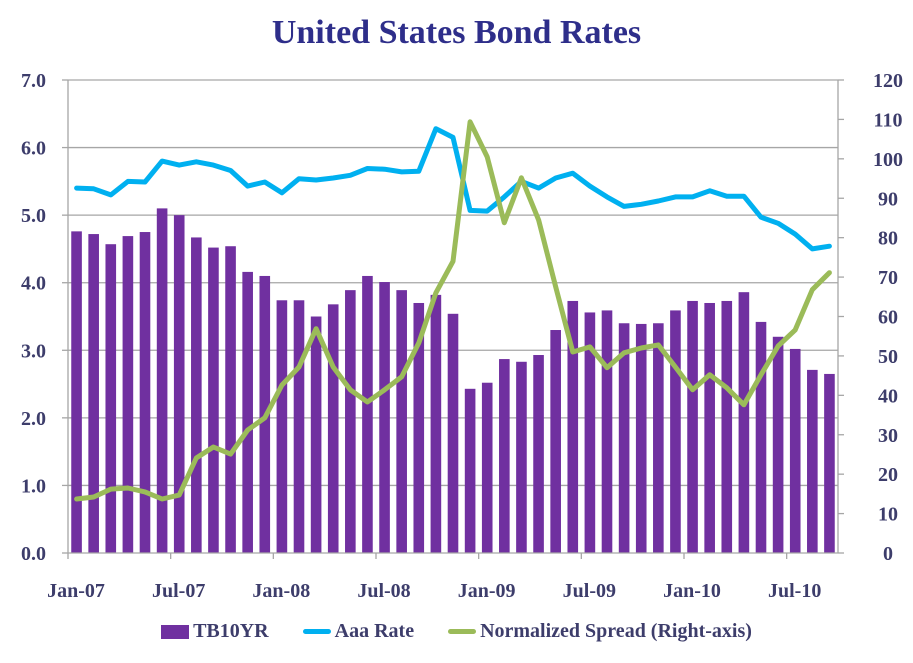  I want to click on left-axis-tick-label: 3.0, so click(33, 351).